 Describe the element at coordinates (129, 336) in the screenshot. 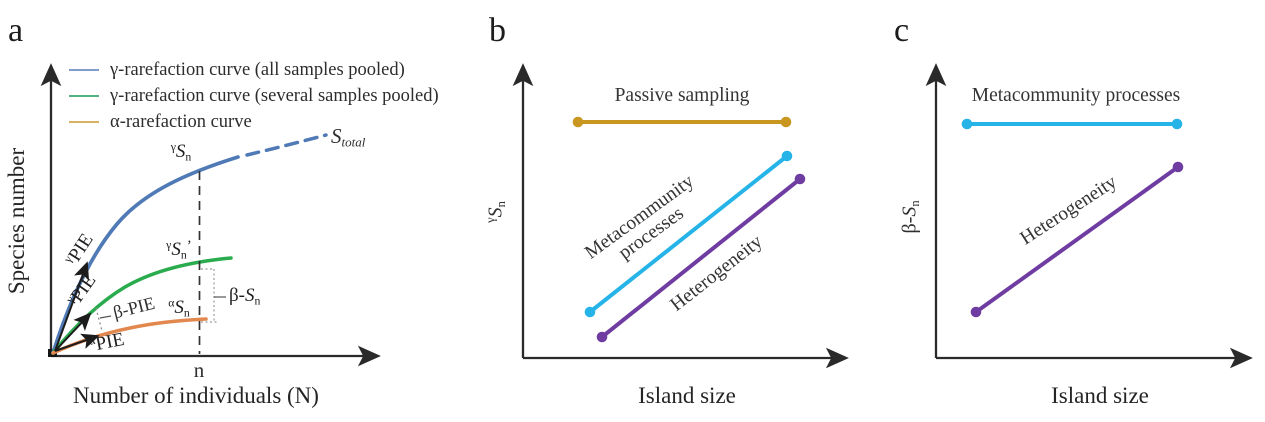

I see `alpha-rarefaction-curve` at that location.